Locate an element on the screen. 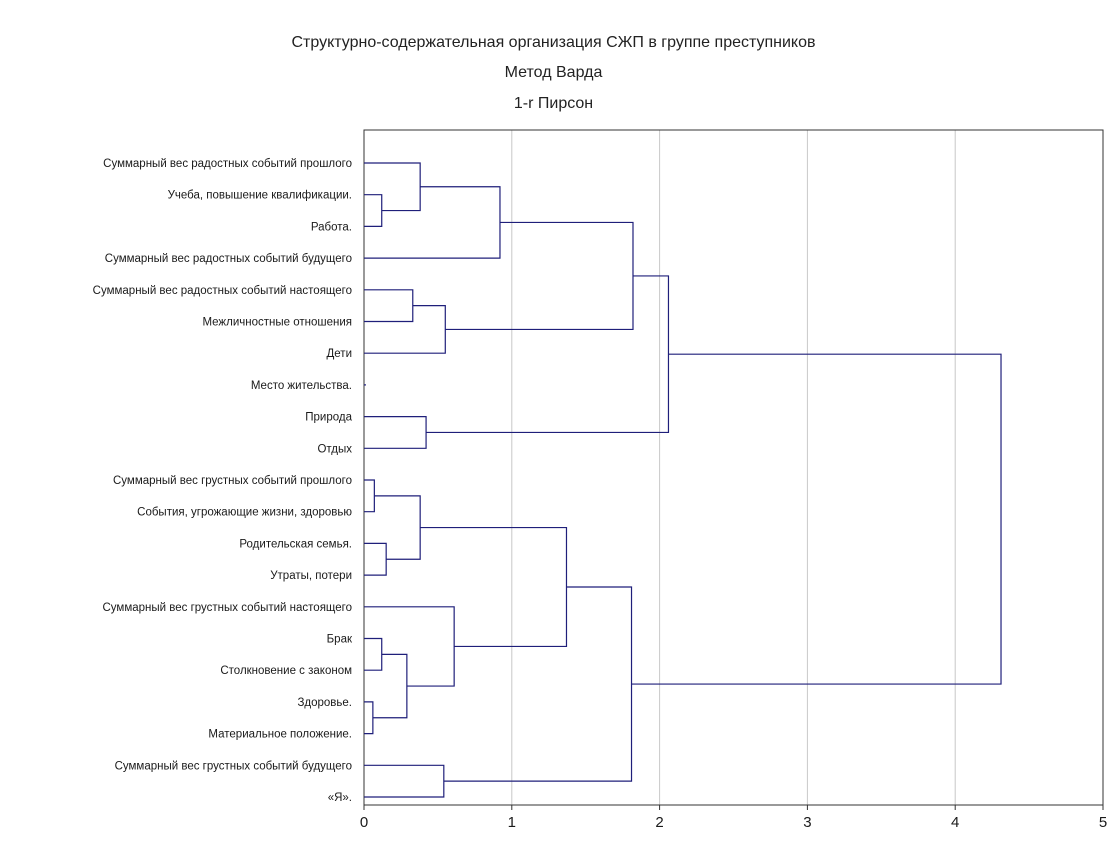 This screenshot has width=1107, height=860. x-tick-label-3: 3 is located at coordinates (807, 822).